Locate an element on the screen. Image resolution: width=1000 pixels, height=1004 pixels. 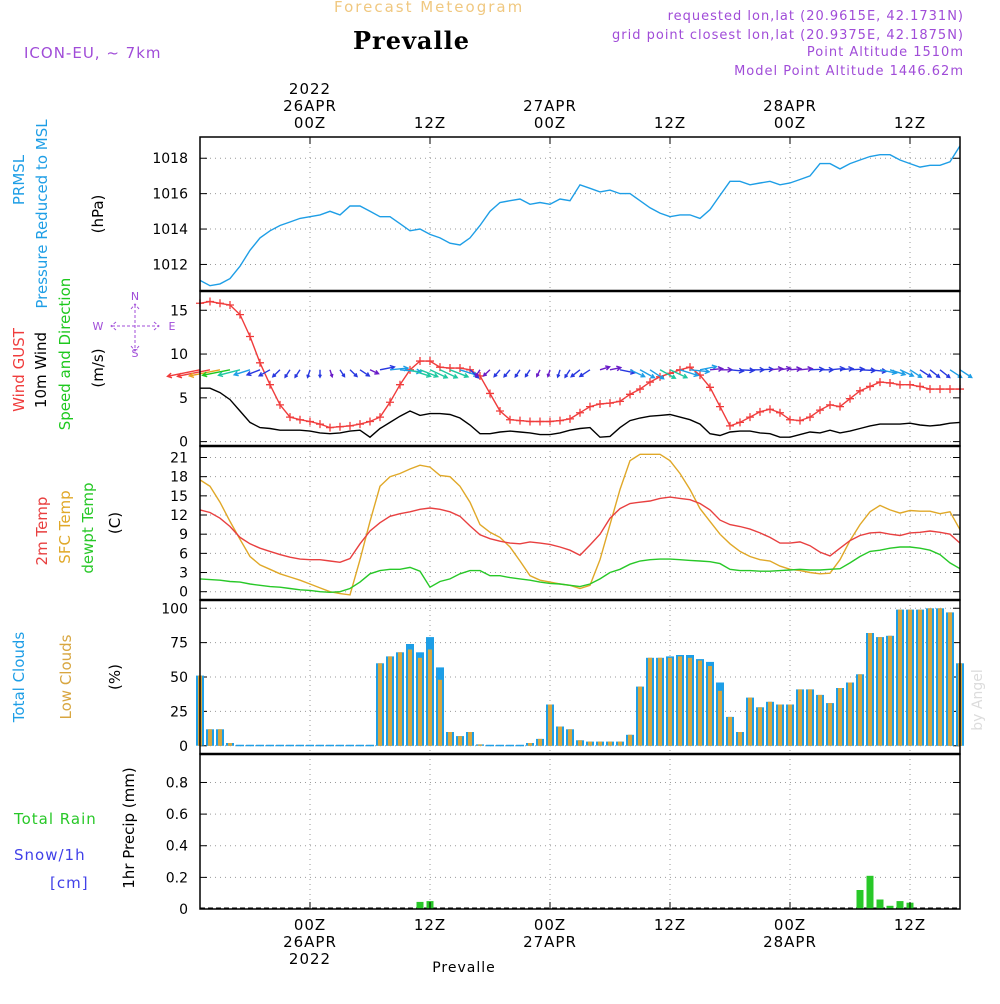
bottom-time-label: 12Z is located at coordinates (670, 925).